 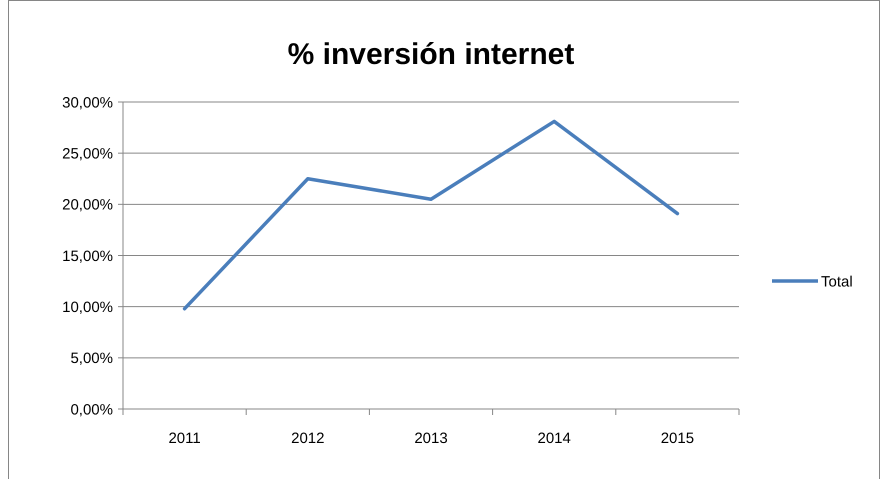 What do you see at coordinates (87, 103) in the screenshot?
I see `y-tick-label: 30,00%` at bounding box center [87, 103].